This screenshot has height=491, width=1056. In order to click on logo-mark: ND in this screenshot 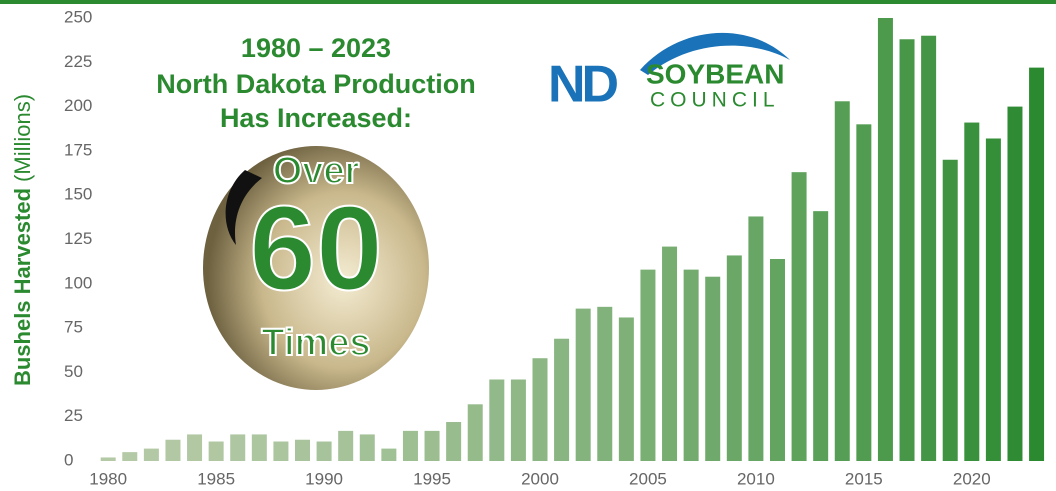, I will do `click(583, 85)`.